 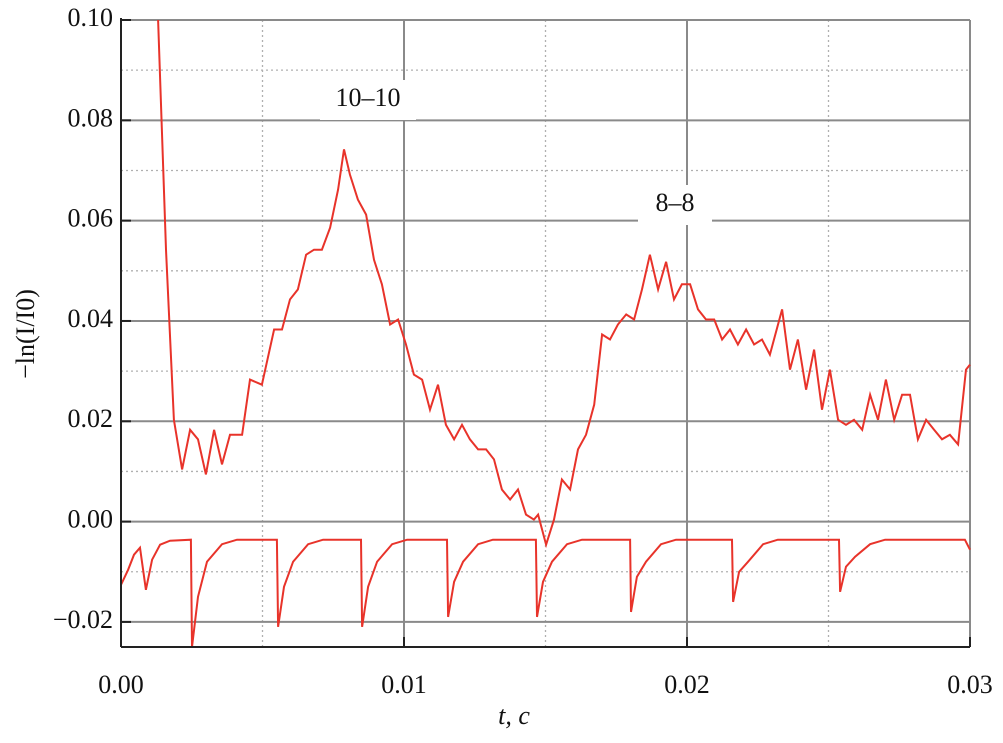 What do you see at coordinates (91, 519) in the screenshot?
I see `y-tick-label: 0.00` at bounding box center [91, 519].